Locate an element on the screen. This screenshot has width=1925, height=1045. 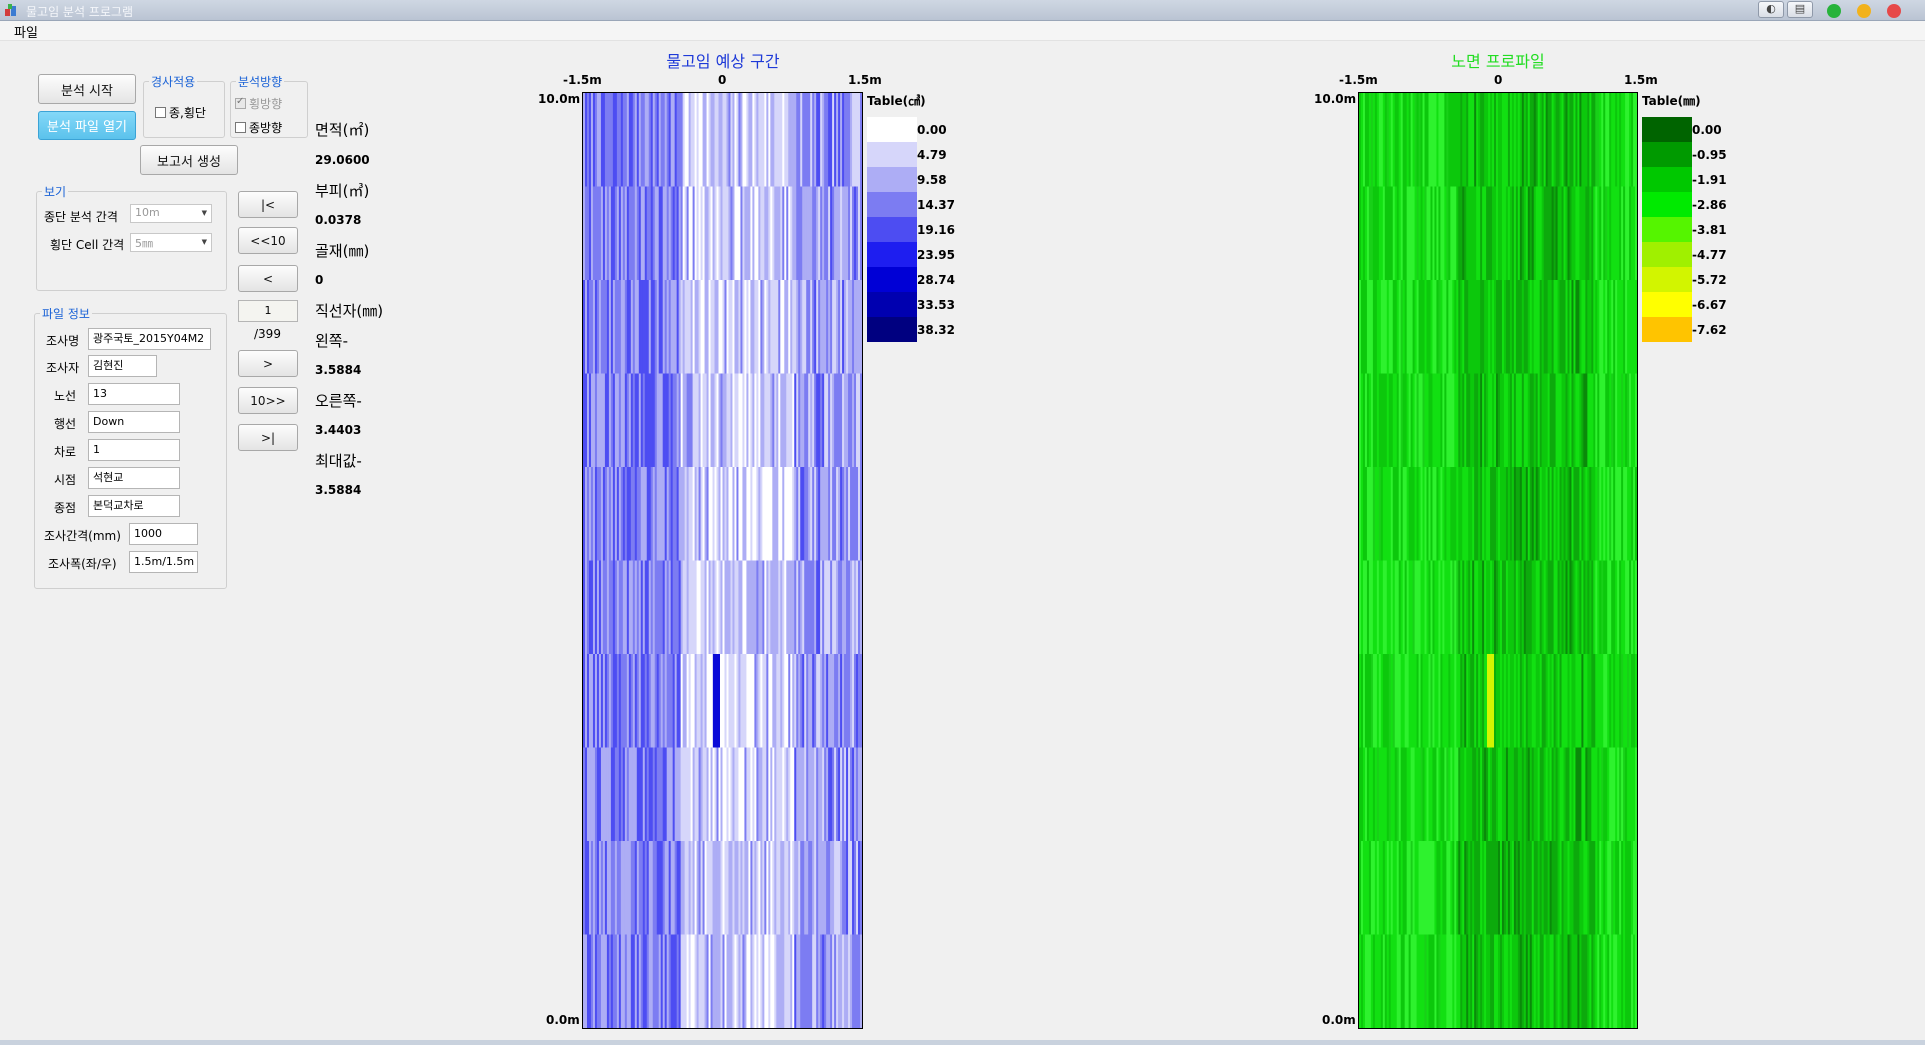
file-info-field: 김현진 is located at coordinates (122, 366).